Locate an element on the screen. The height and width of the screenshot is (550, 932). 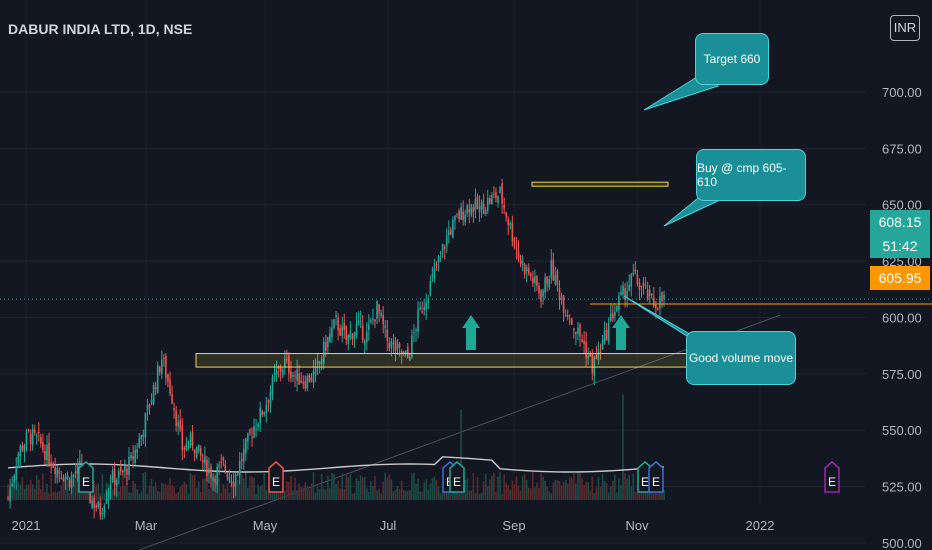
currency-button: INR is located at coordinates (905, 28).